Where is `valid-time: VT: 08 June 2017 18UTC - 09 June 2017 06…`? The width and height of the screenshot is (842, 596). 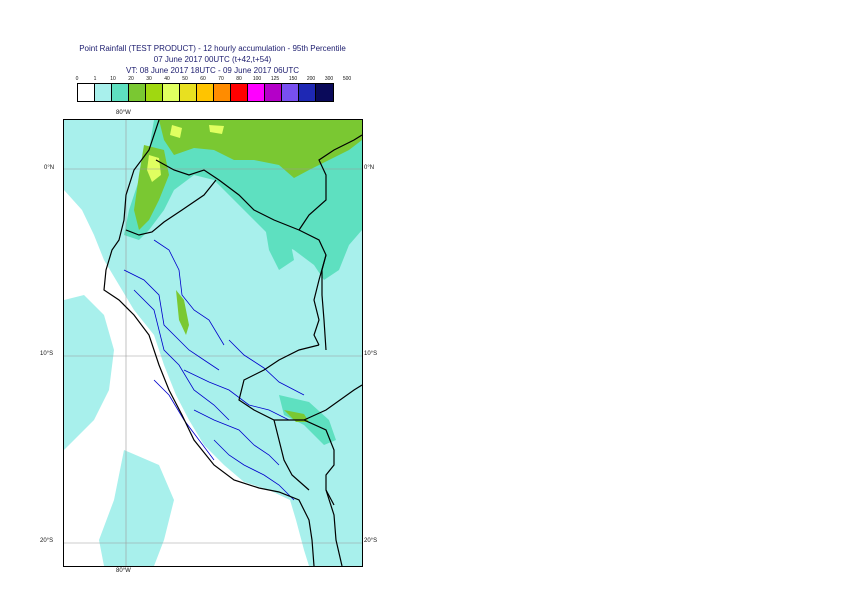 valid-time: VT: 08 June 2017 18UTC - 09 June 2017 06… is located at coordinates (212, 70).